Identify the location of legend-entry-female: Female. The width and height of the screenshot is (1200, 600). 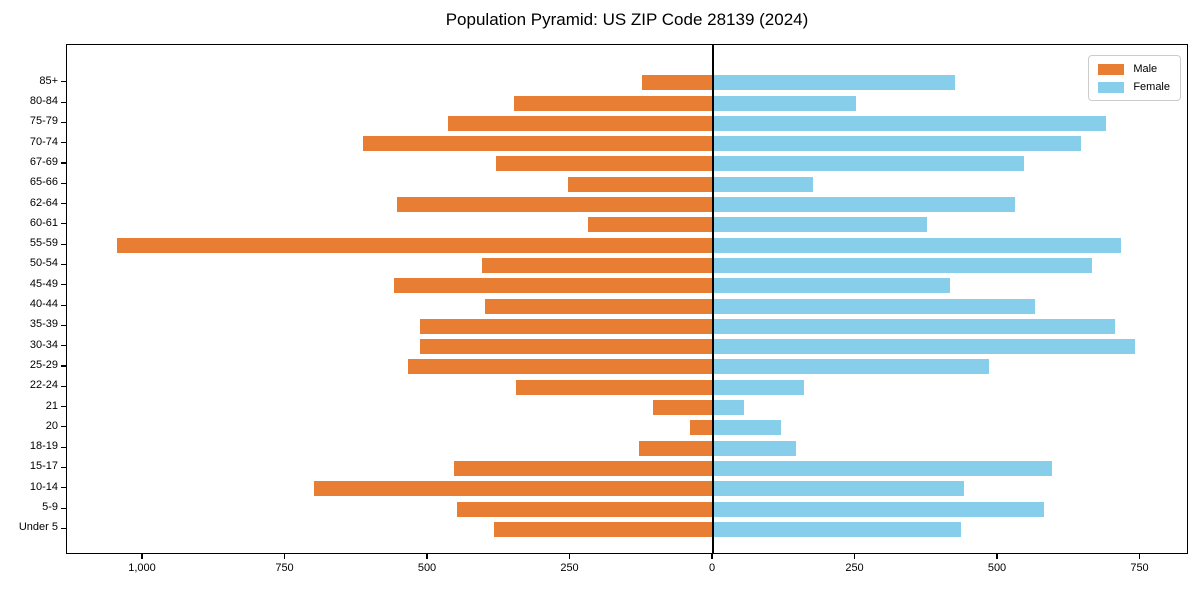
(1134, 87).